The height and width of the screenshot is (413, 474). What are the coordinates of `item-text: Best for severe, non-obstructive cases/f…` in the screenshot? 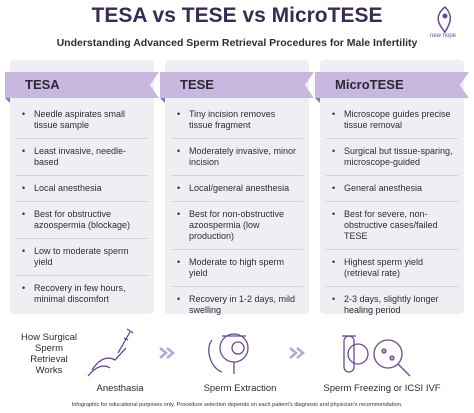 It's located at (391, 225).